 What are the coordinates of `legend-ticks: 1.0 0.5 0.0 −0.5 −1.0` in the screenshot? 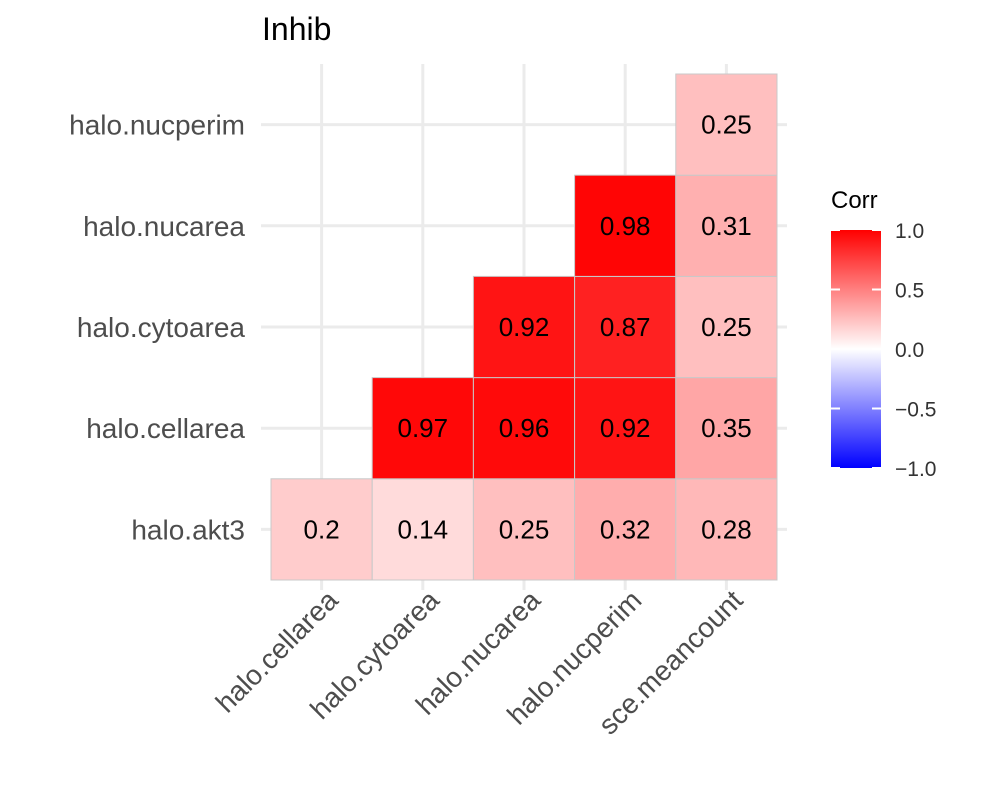 It's located at (883, 350).